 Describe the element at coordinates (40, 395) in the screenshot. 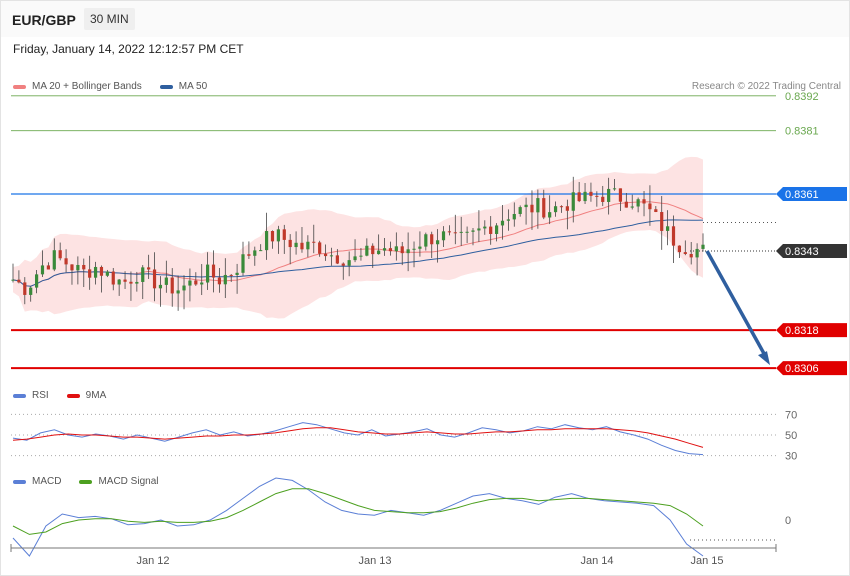

I see `legend-label-rsi: RSI` at that location.